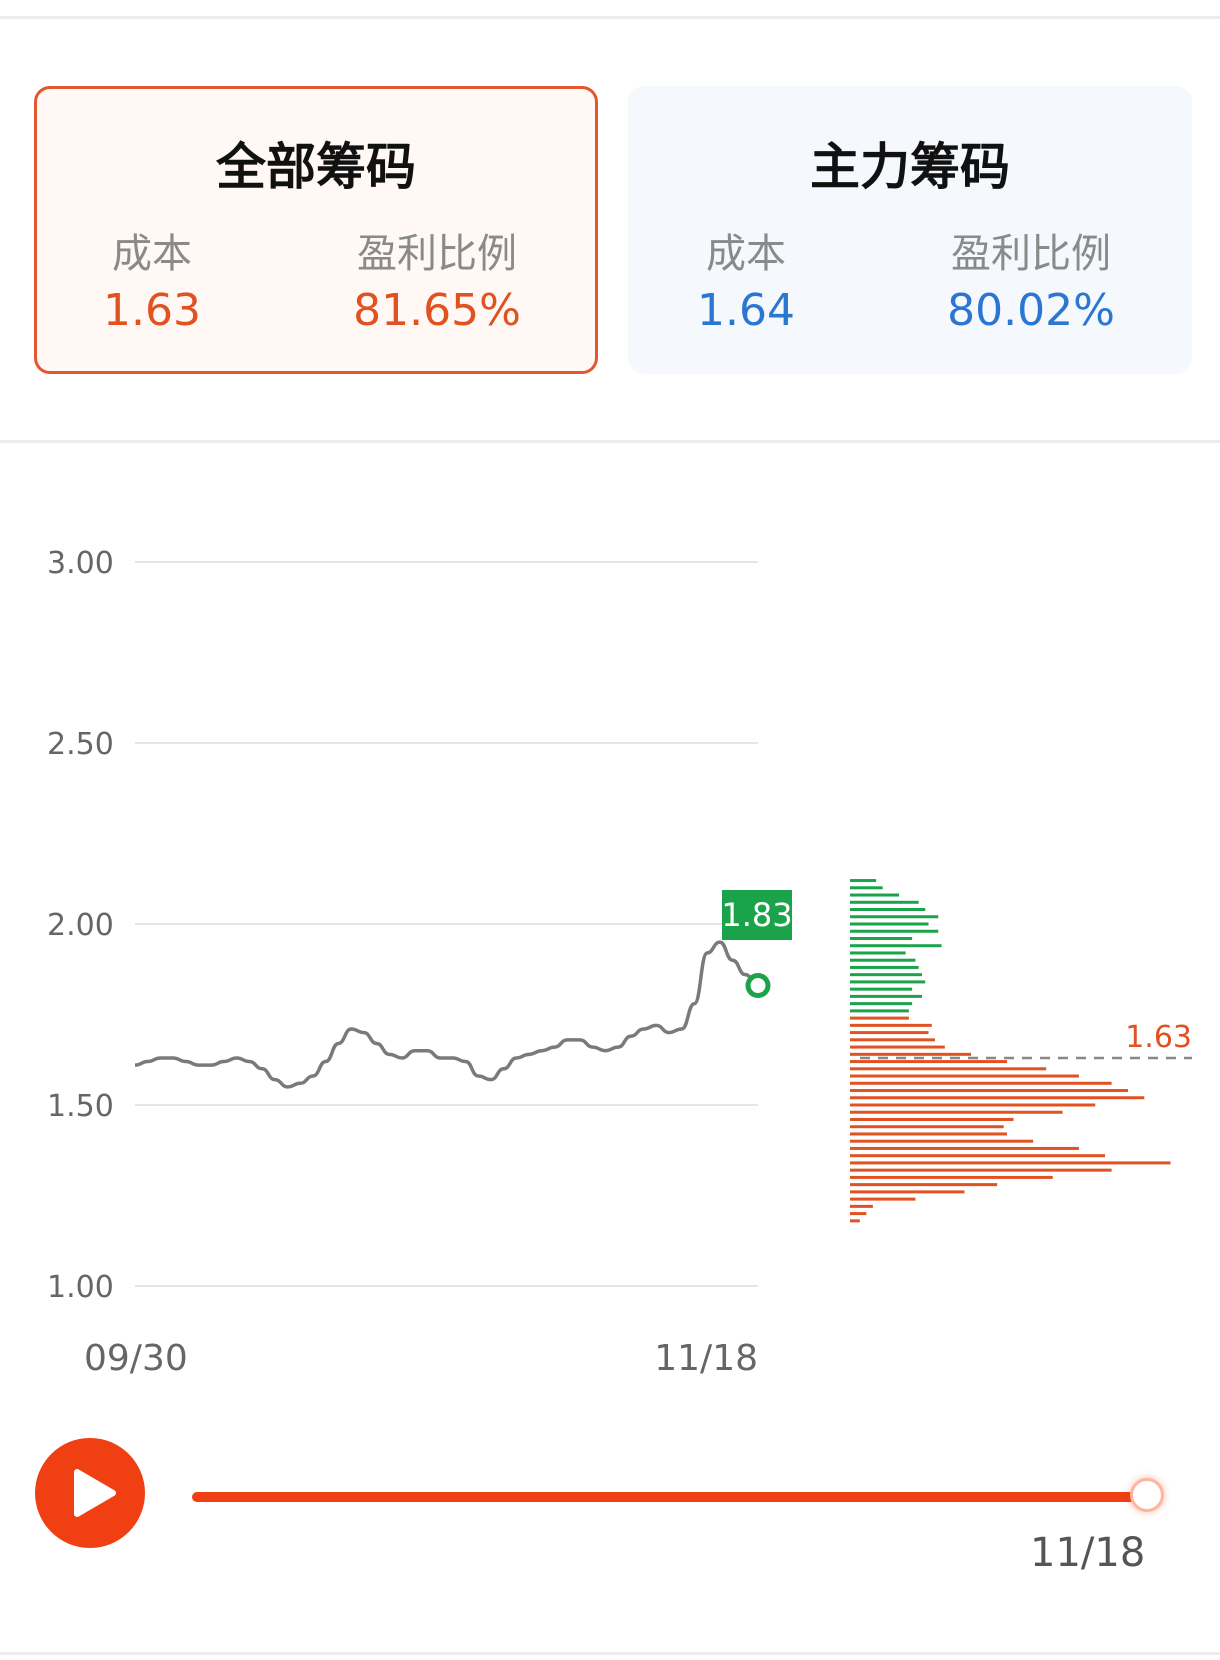  What do you see at coordinates (1147, 1495) in the screenshot?
I see `timeline-thumb` at bounding box center [1147, 1495].